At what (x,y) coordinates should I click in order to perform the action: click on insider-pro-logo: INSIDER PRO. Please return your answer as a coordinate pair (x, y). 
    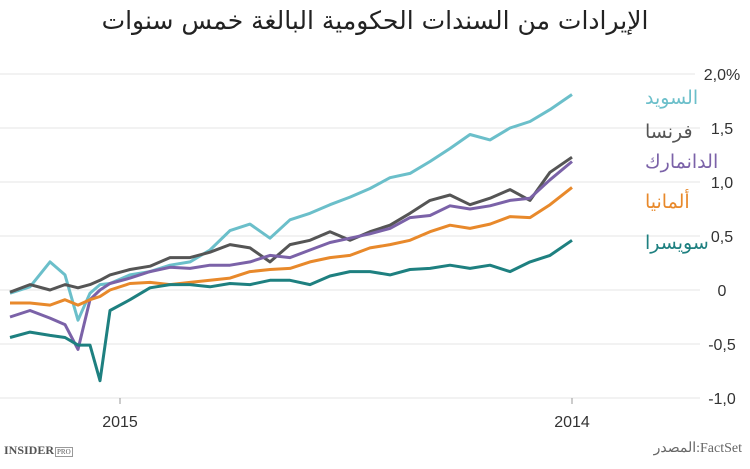
    Looking at the image, I should click on (38, 450).